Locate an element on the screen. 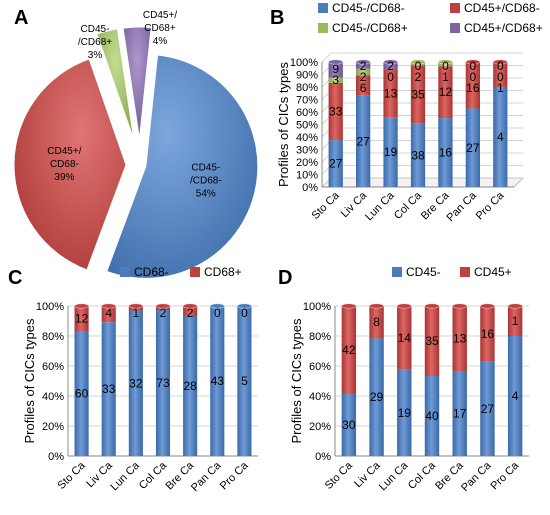  legend-swatch-cd45 is located at coordinates (465, 272).